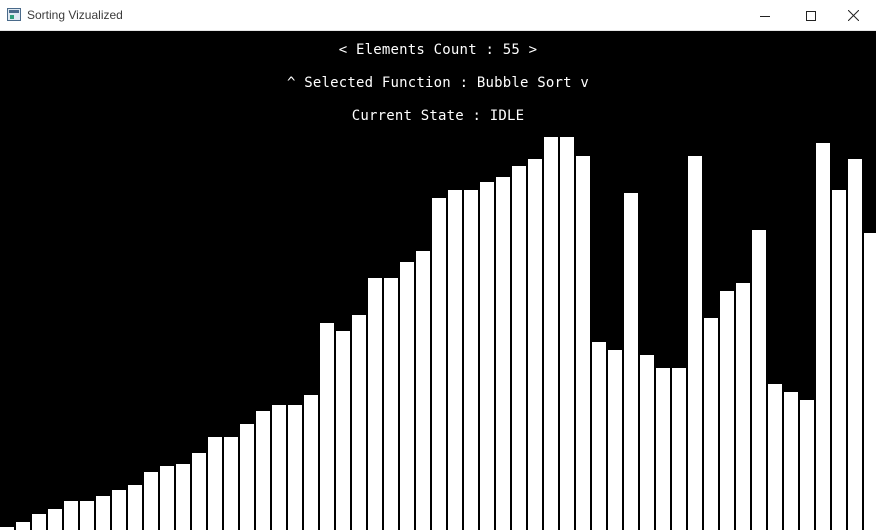 Image resolution: width=876 pixels, height=530 pixels. What do you see at coordinates (14, 14) in the screenshot?
I see `app-icon` at bounding box center [14, 14].